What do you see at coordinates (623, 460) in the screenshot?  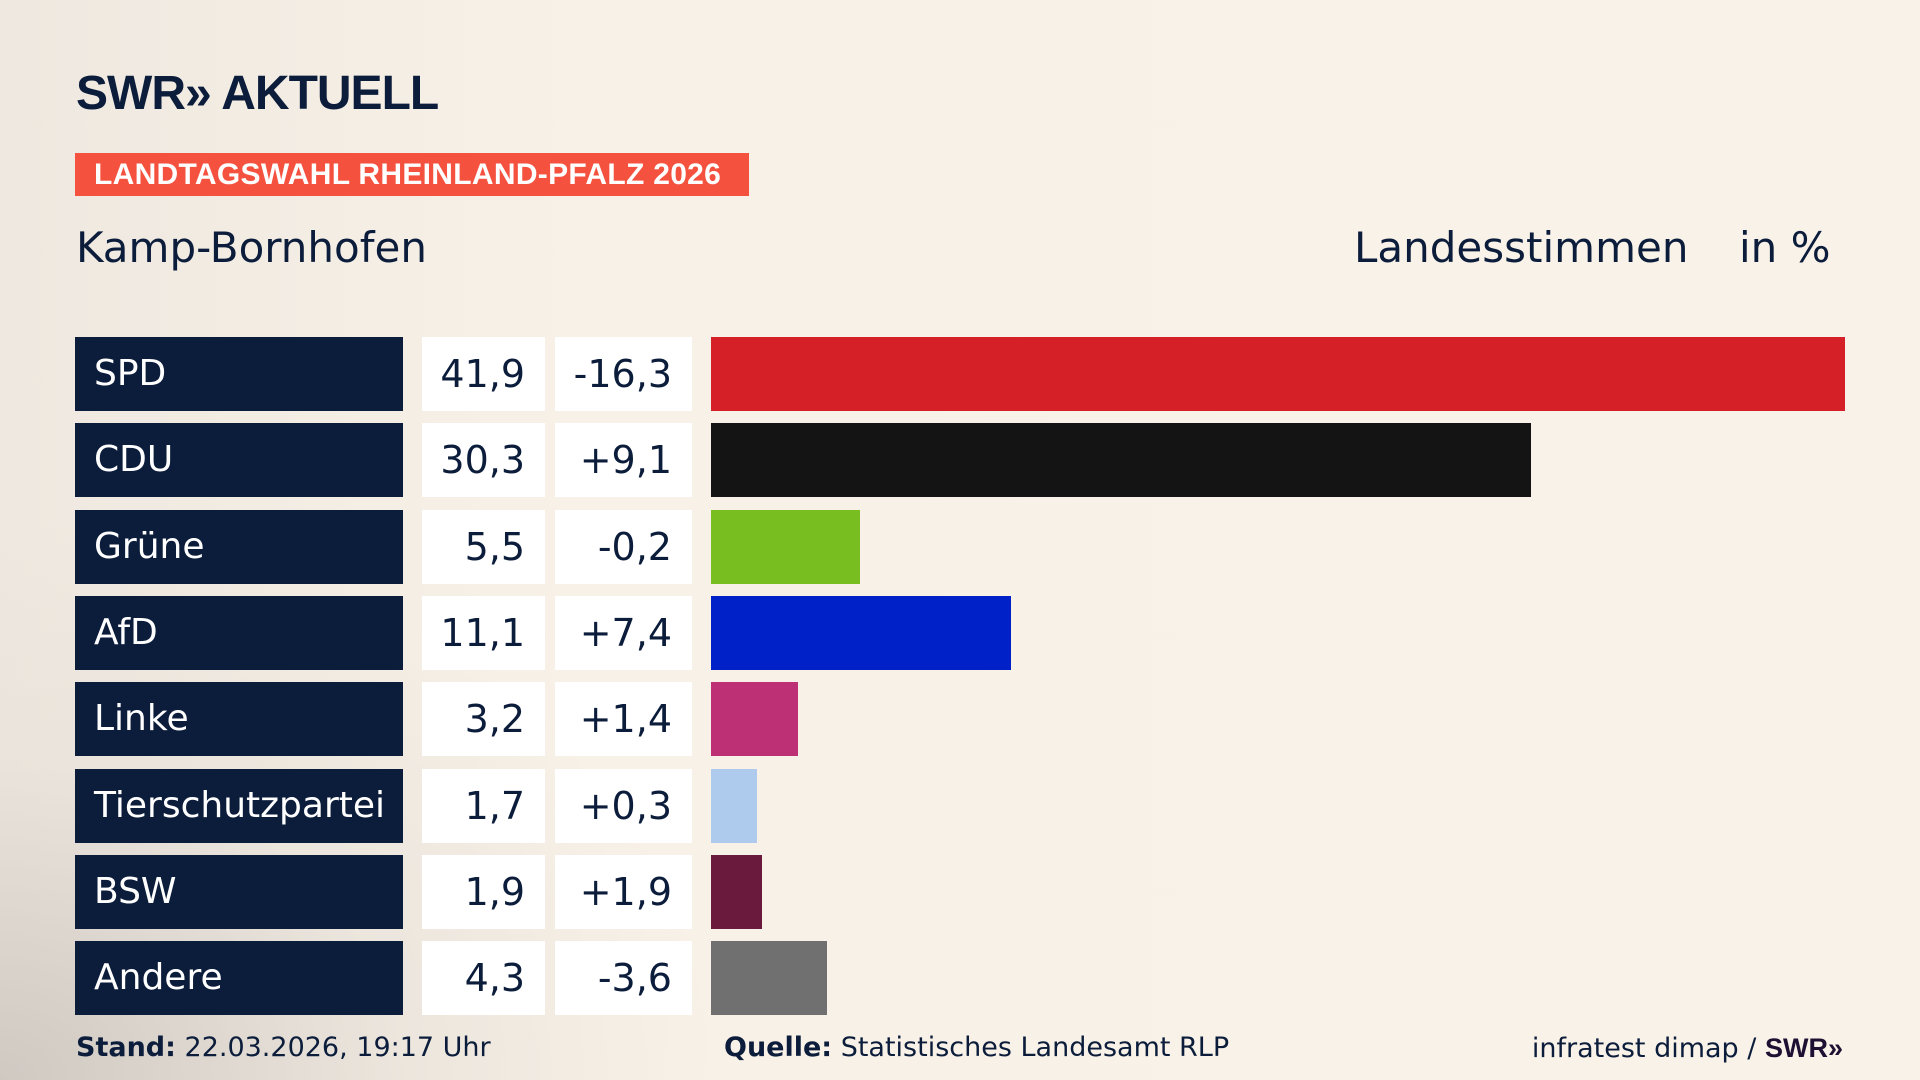 I see `party-diff: +9,1` at bounding box center [623, 460].